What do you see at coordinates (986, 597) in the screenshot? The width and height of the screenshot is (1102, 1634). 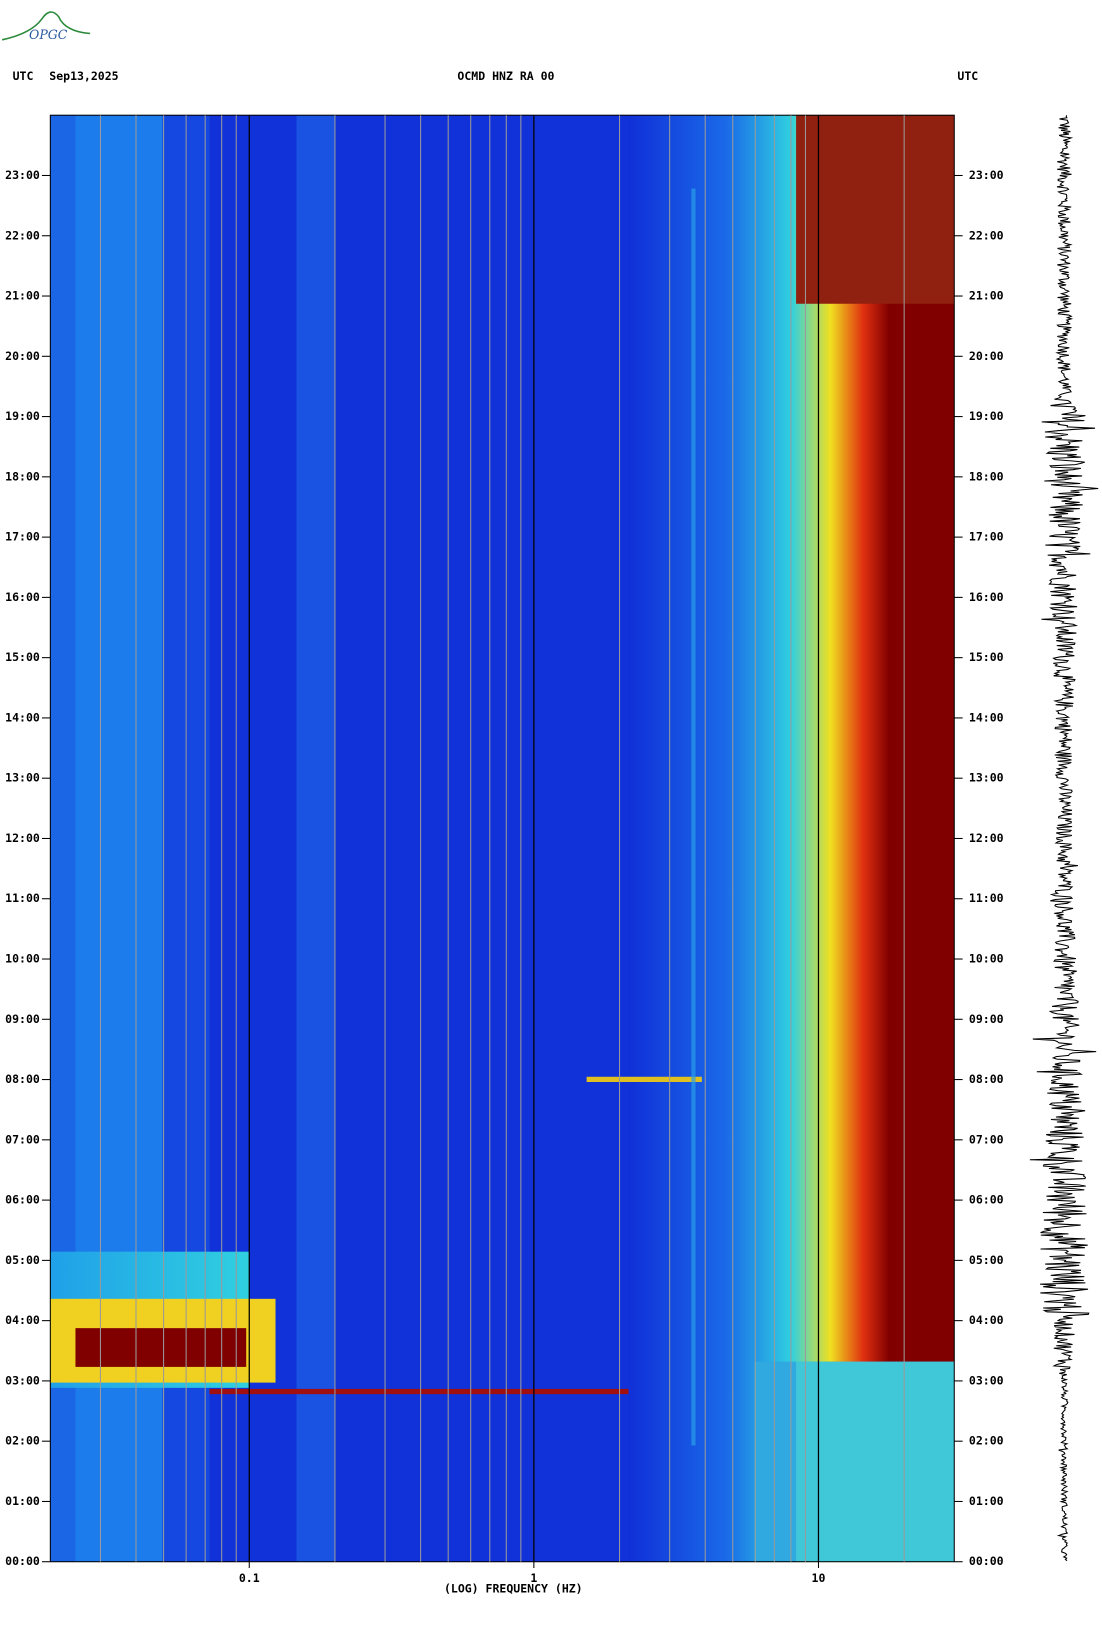 I see `y-tick-label-right: 16:00` at bounding box center [986, 597].